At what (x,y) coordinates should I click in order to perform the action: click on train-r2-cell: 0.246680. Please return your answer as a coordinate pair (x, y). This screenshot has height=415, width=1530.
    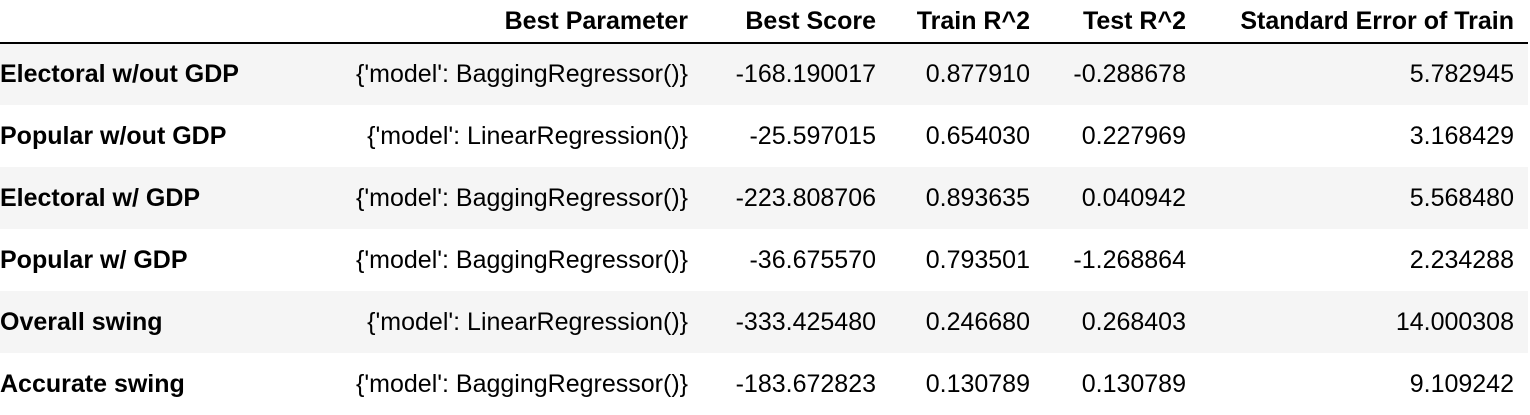
    Looking at the image, I should click on (977, 321).